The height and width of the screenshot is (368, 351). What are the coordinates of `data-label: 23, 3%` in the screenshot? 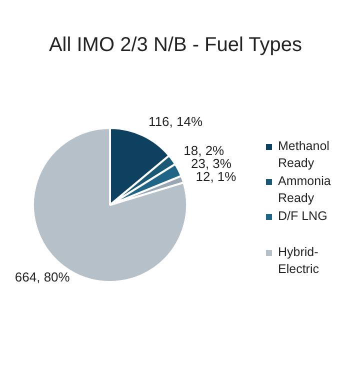 It's located at (211, 164).